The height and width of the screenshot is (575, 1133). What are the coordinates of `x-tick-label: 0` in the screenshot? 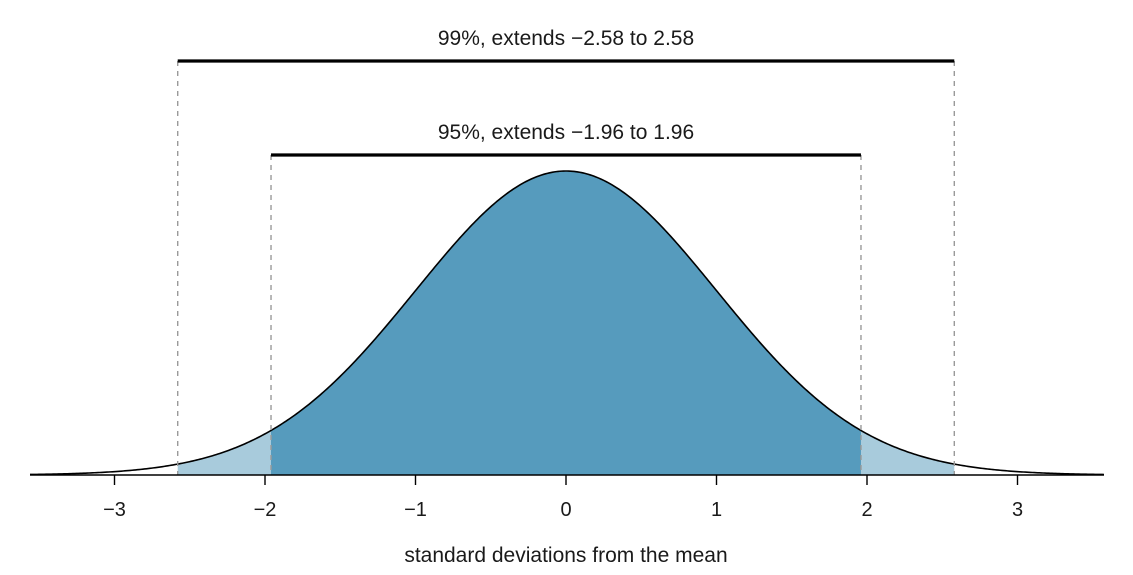 It's located at (565, 510).